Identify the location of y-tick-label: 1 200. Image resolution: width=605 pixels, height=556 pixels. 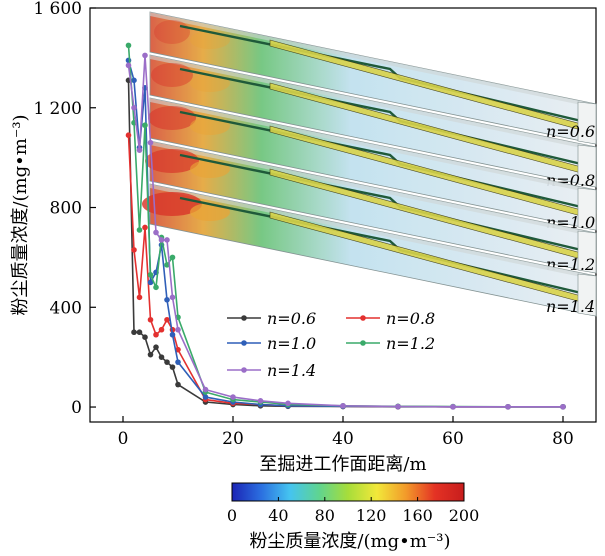
(57, 109).